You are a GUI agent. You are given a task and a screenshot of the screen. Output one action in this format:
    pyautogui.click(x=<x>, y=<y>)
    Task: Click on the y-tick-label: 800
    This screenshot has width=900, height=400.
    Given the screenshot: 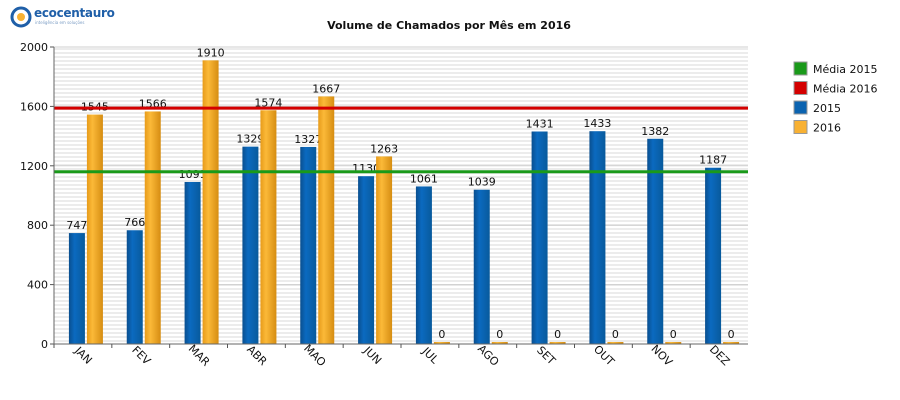 What is the action you would take?
    pyautogui.click(x=37, y=225)
    